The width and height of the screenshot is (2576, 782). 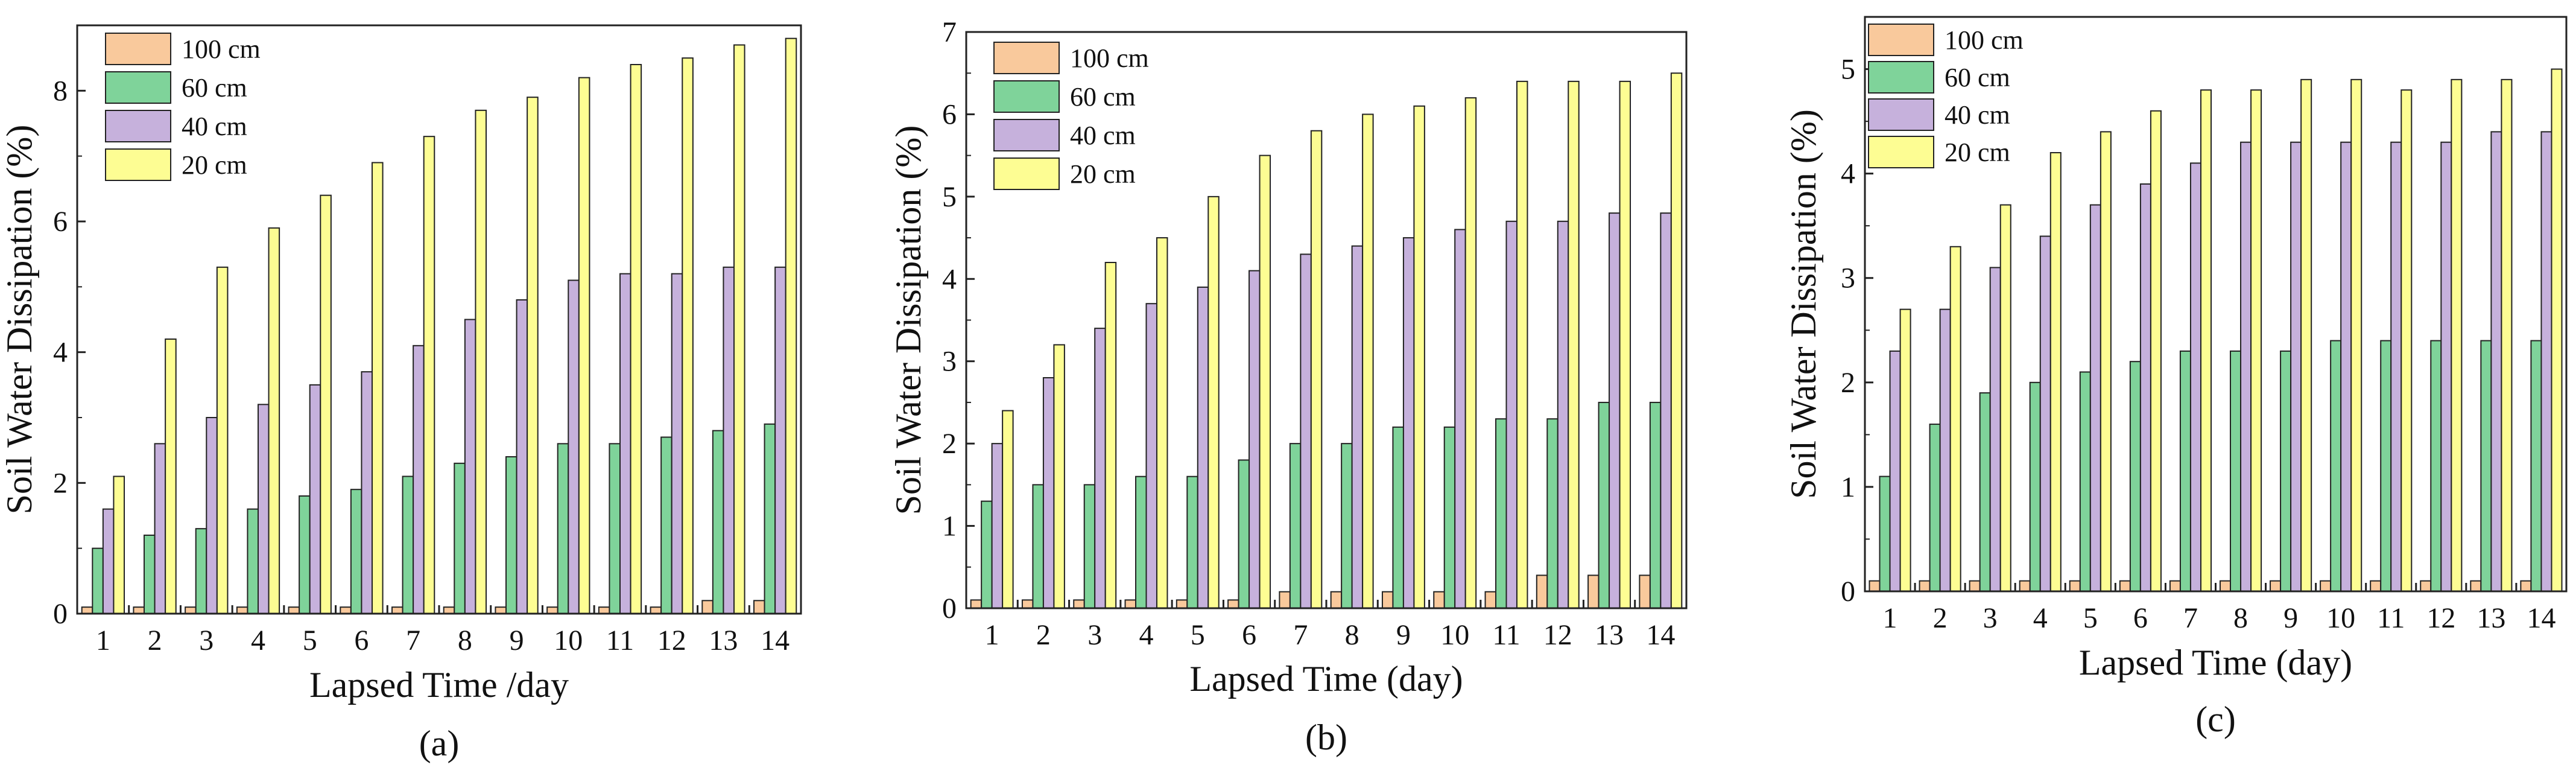 What do you see at coordinates (1026, 135) in the screenshot?
I see `legend-swatch-40cm` at bounding box center [1026, 135].